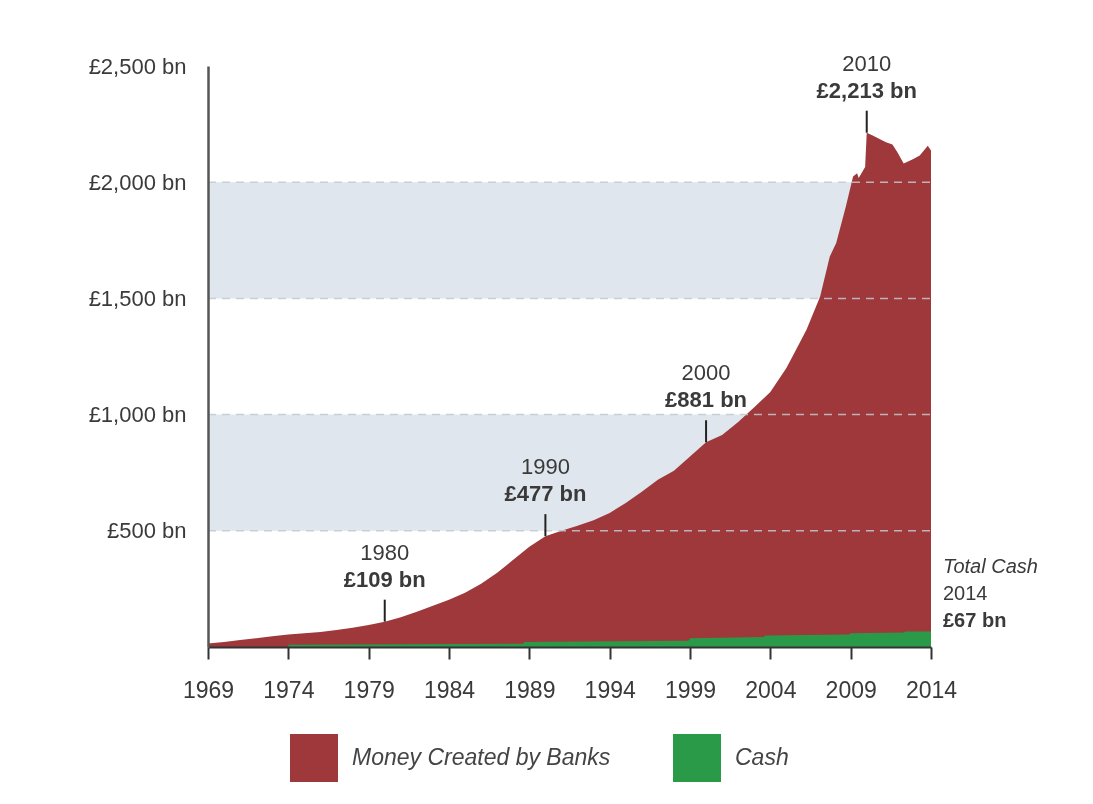 The width and height of the screenshot is (1093, 804). I want to click on legend-label: Money Created by Banks, so click(481, 757).